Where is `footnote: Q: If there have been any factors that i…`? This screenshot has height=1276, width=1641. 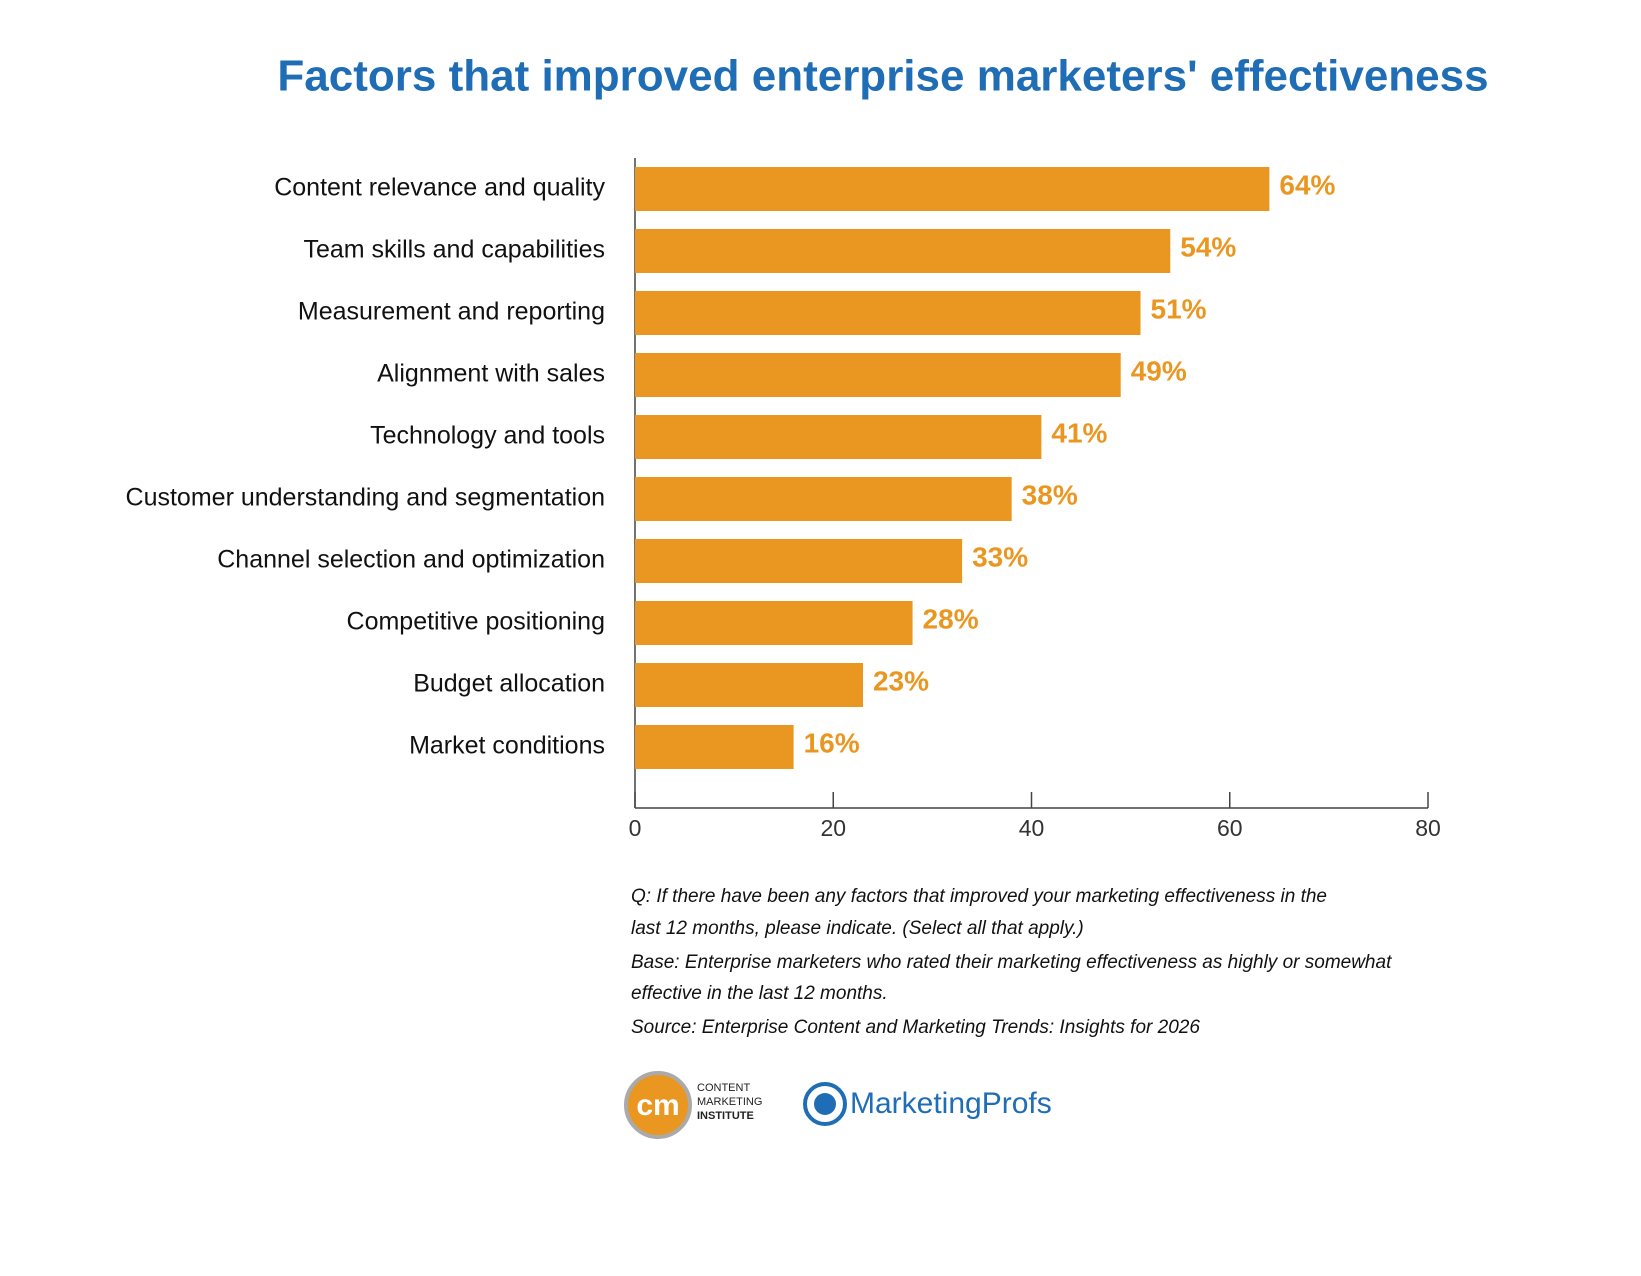 footnote: Q: If there have been any factors that i… is located at coordinates (979, 896).